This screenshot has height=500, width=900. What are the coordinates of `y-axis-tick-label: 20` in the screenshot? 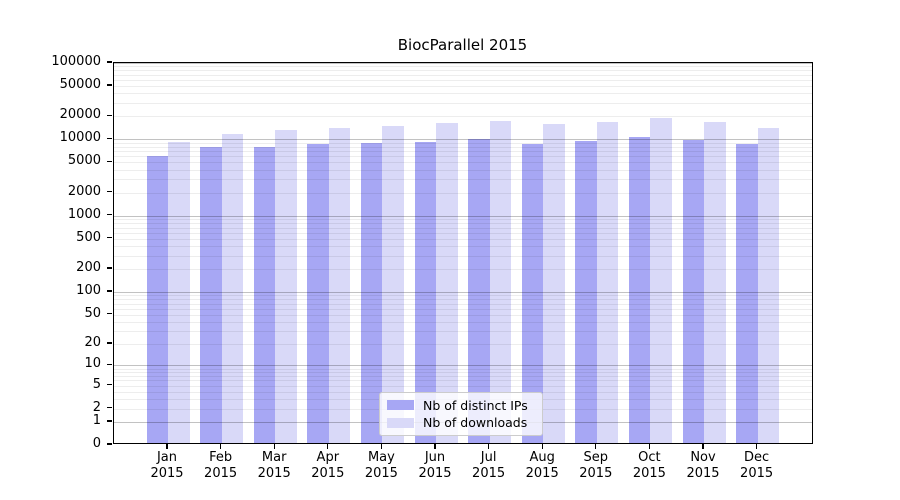 It's located at (92, 342).